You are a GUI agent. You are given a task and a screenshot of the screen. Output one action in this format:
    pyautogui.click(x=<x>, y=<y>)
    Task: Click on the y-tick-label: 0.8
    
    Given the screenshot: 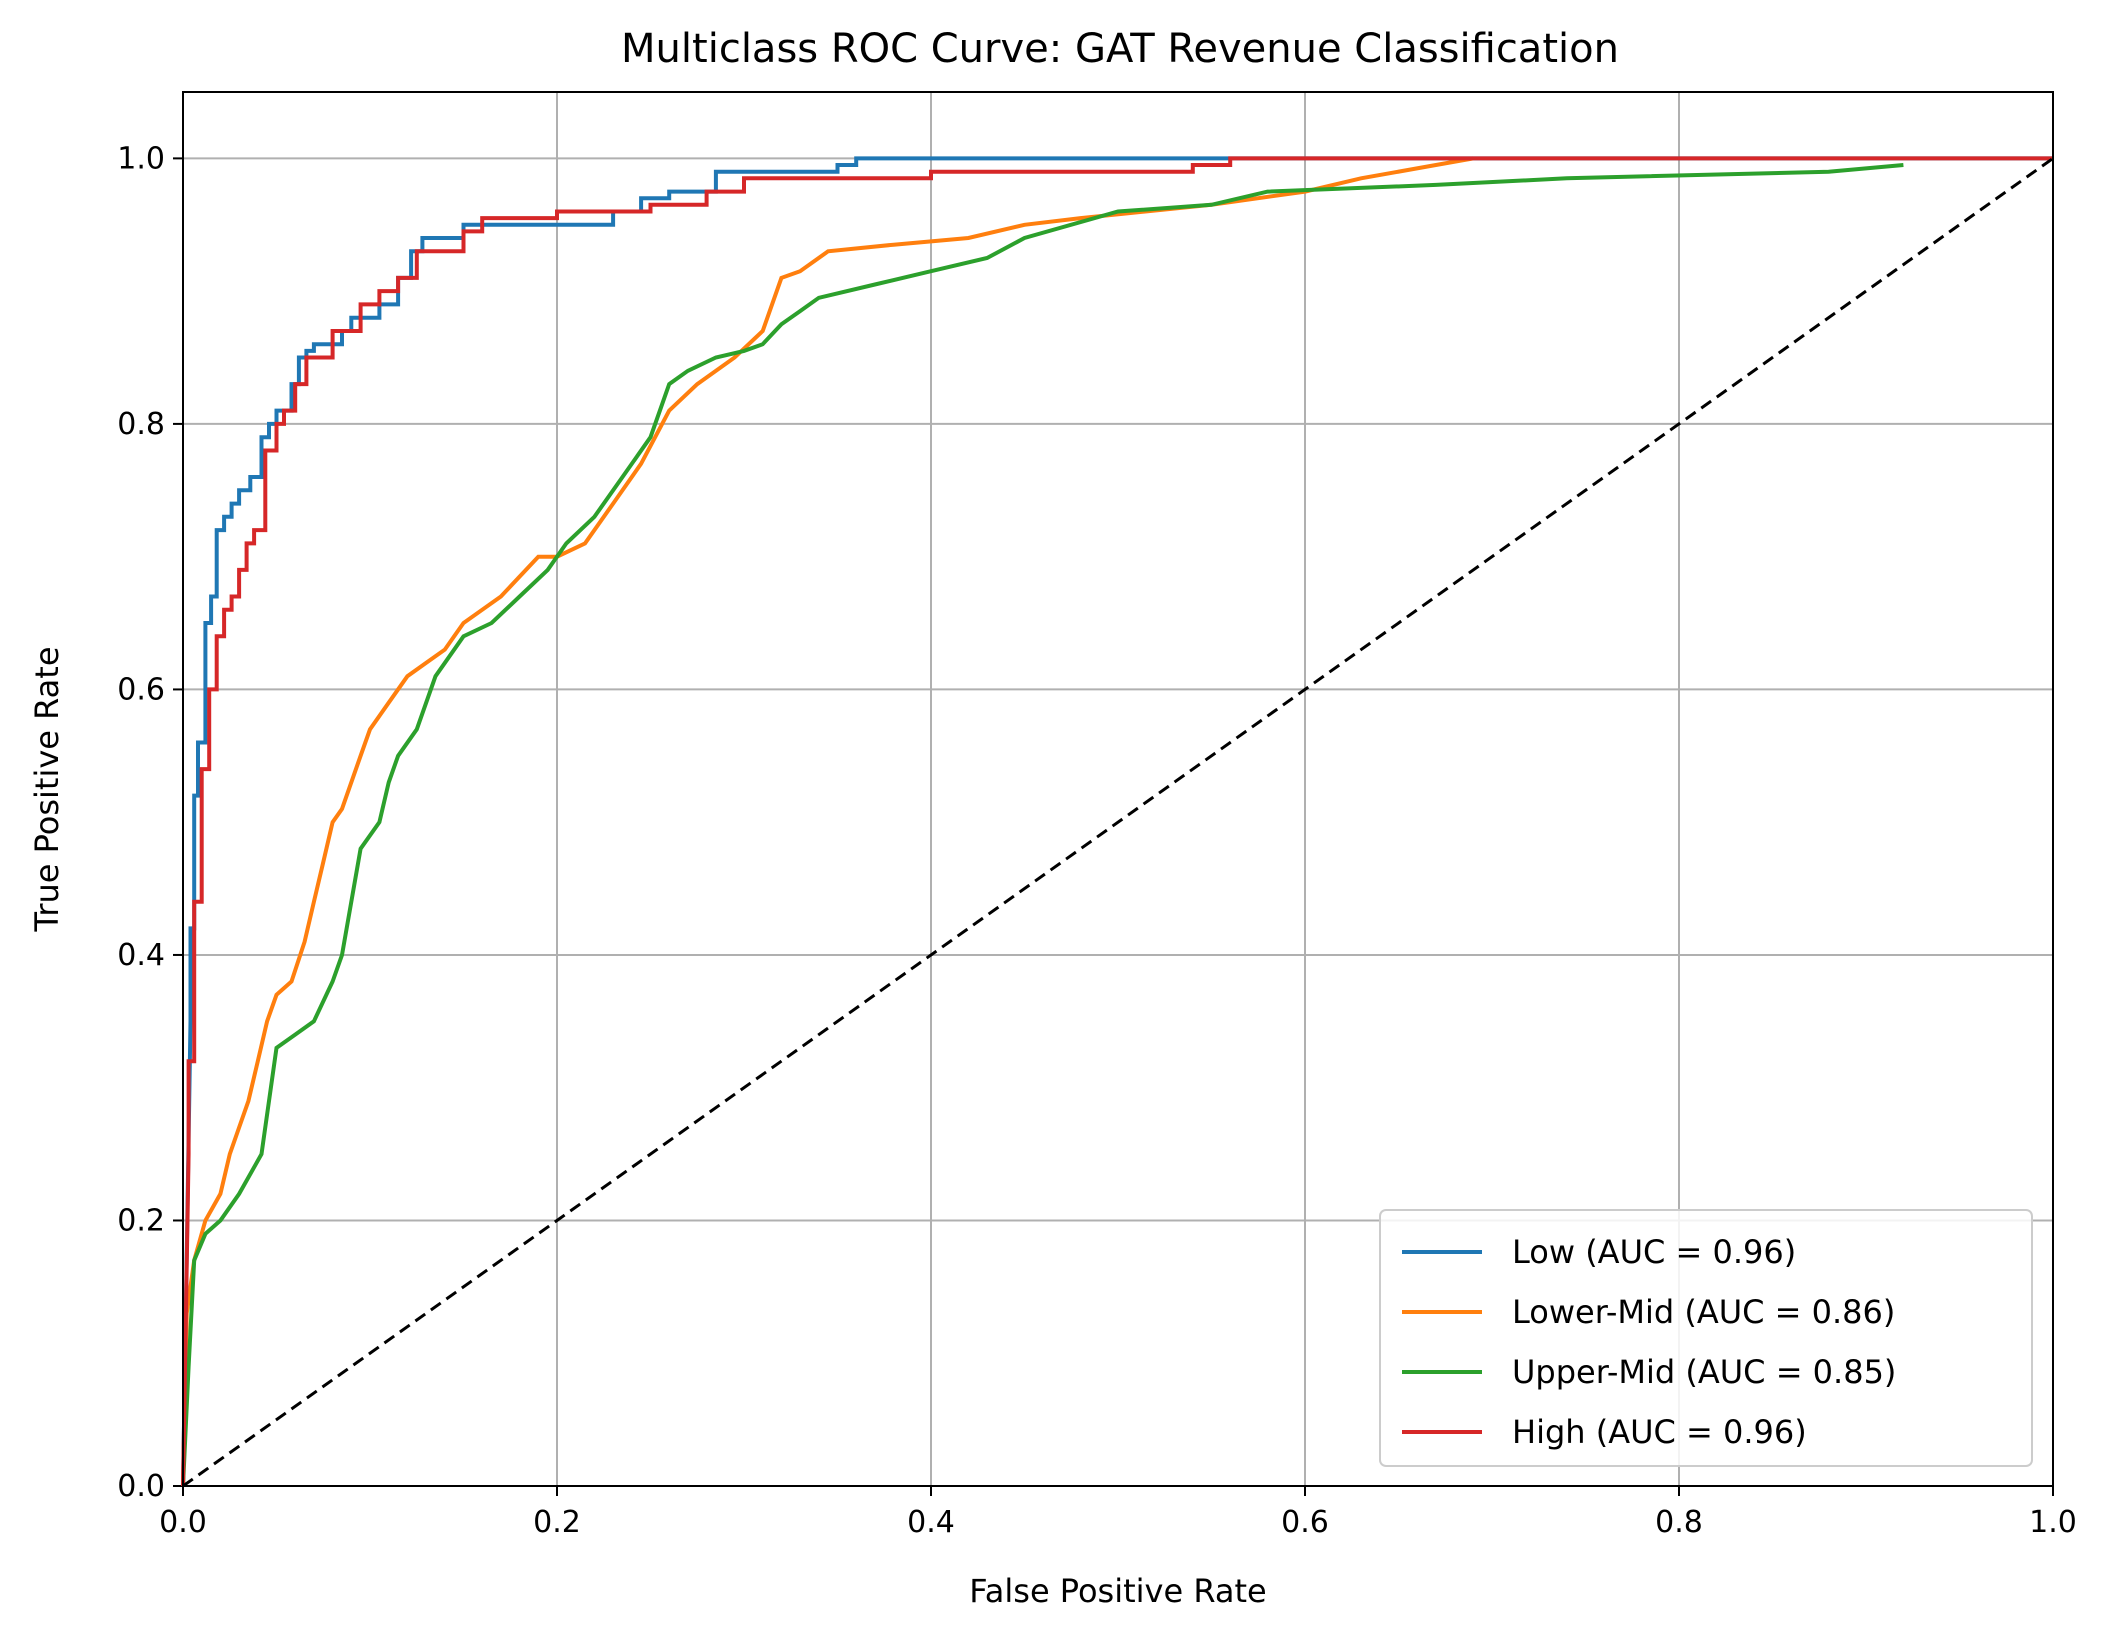 What is the action you would take?
    pyautogui.click(x=141, y=424)
    